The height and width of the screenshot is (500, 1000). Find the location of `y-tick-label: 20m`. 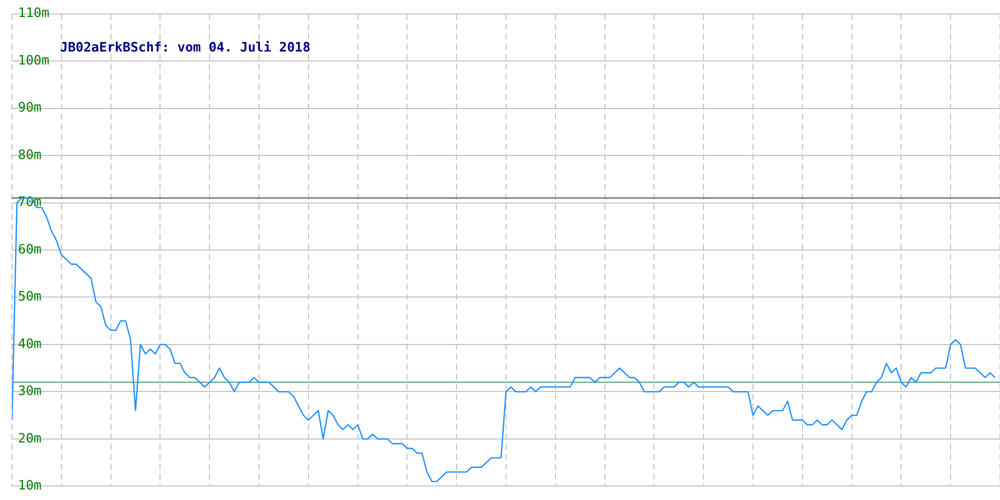

y-tick-label: 20m is located at coordinates (30, 438).